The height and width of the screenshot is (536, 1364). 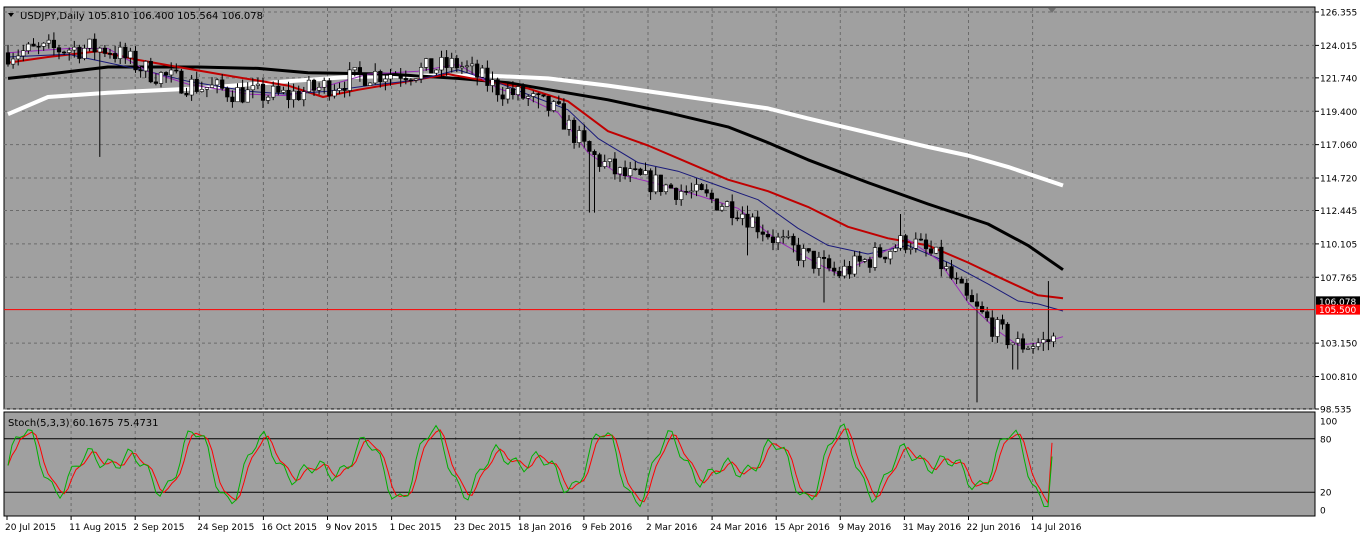 I want to click on hline-price-tag: 105.500, so click(x=1338, y=310).